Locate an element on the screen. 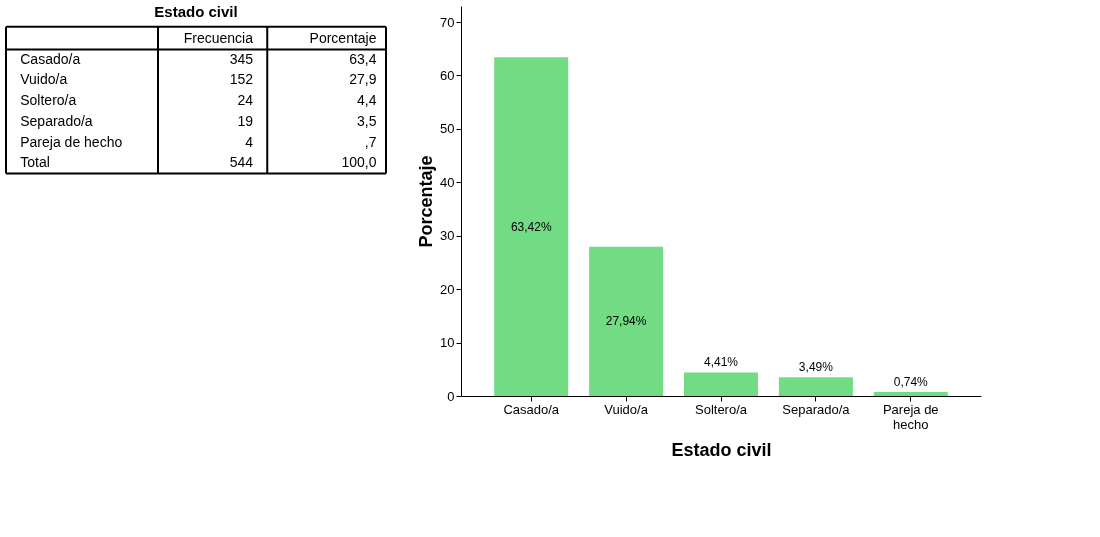 This screenshot has height=537, width=1100. y-tick-label: 20 is located at coordinates (447, 289).